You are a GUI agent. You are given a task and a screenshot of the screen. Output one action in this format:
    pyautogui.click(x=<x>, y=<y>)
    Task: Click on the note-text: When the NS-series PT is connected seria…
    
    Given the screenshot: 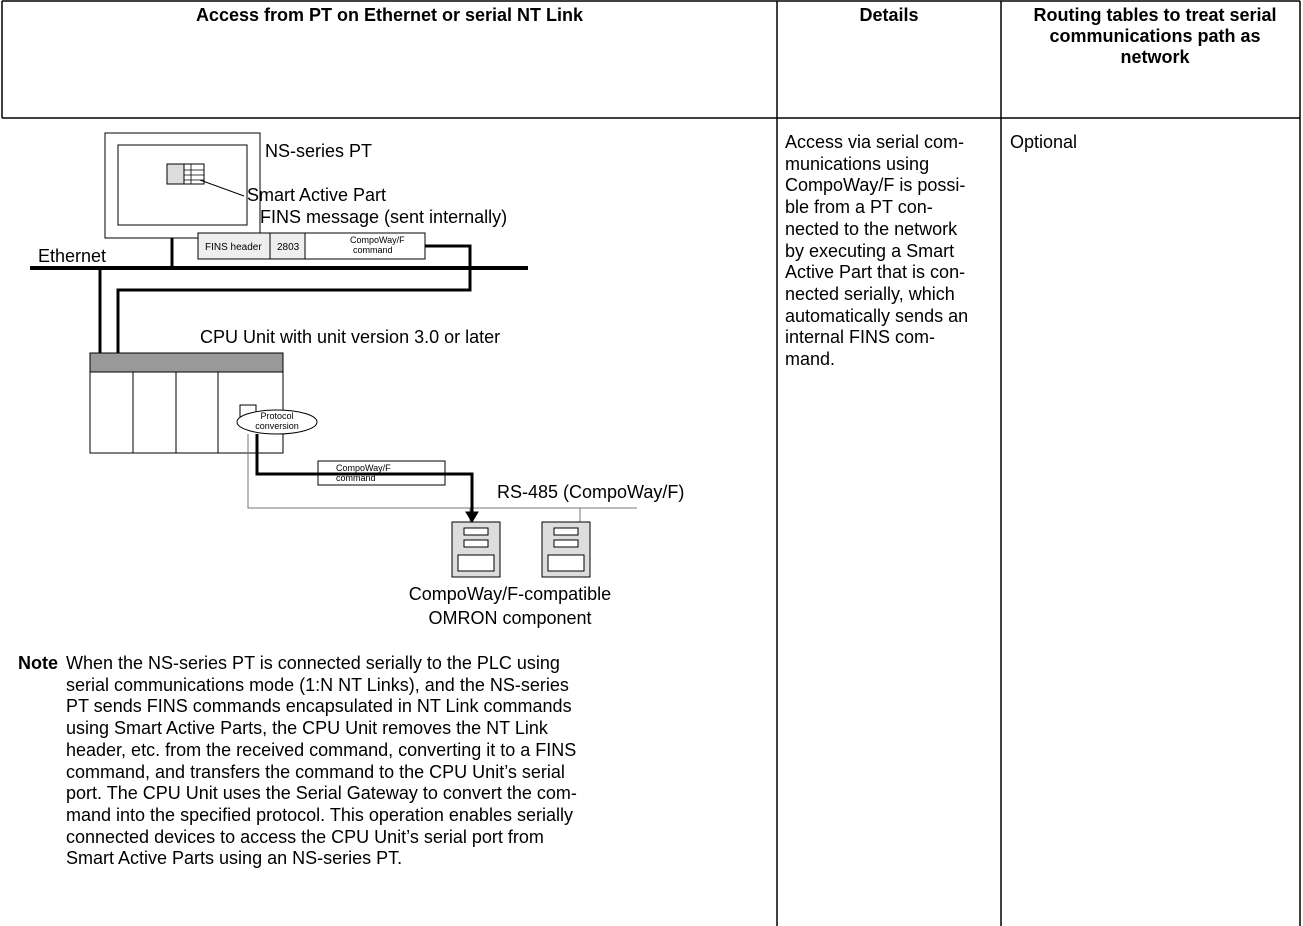 What is the action you would take?
    pyautogui.click(x=321, y=761)
    